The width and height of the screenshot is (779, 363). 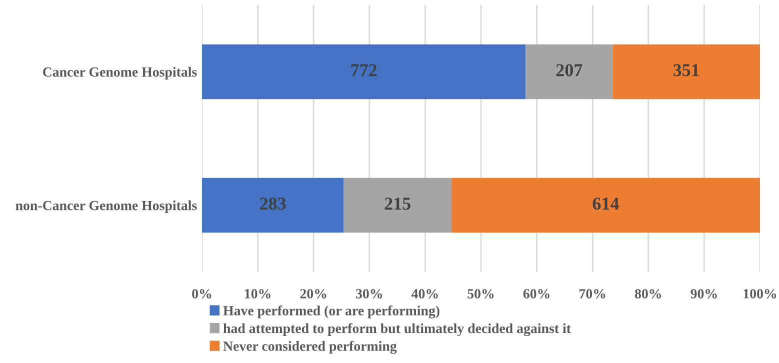 What do you see at coordinates (331, 312) in the screenshot?
I see `legend-label: Have performed (or are performing)` at bounding box center [331, 312].